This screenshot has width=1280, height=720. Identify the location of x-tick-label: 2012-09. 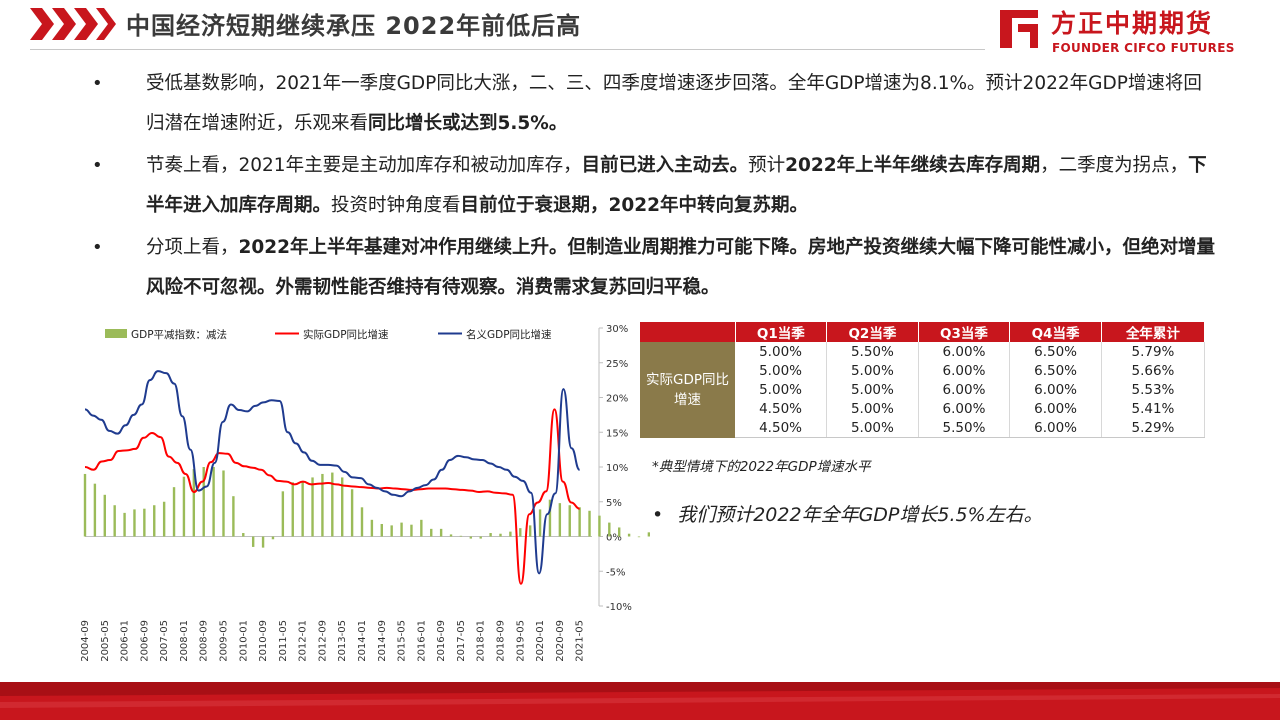
(322, 641).